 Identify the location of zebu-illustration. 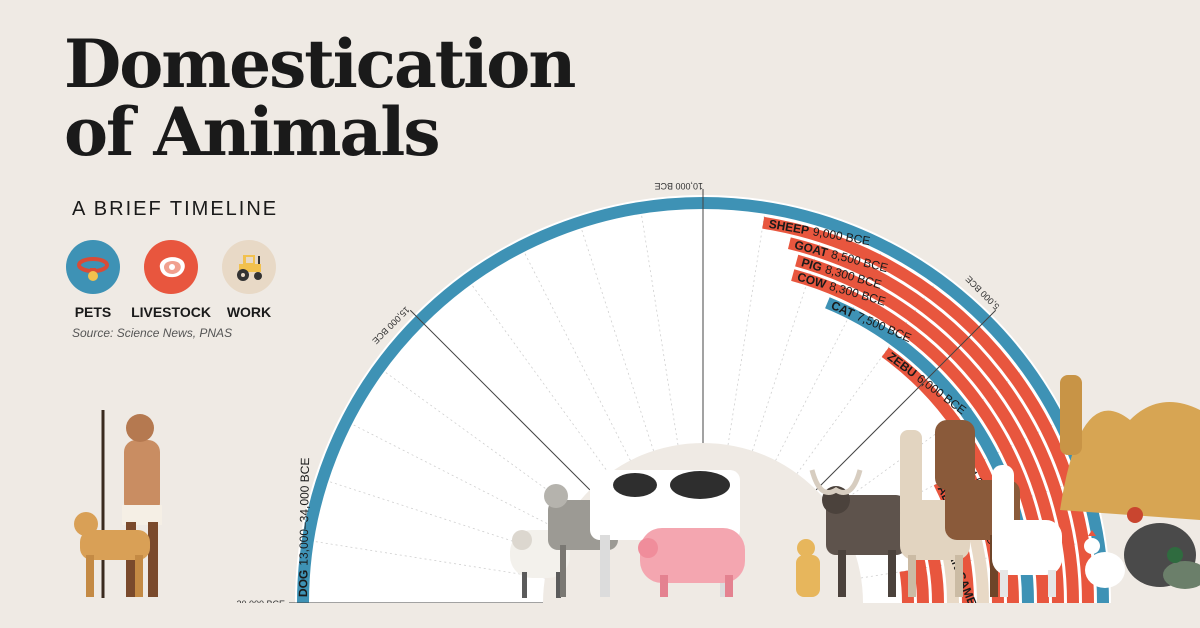
(857, 533).